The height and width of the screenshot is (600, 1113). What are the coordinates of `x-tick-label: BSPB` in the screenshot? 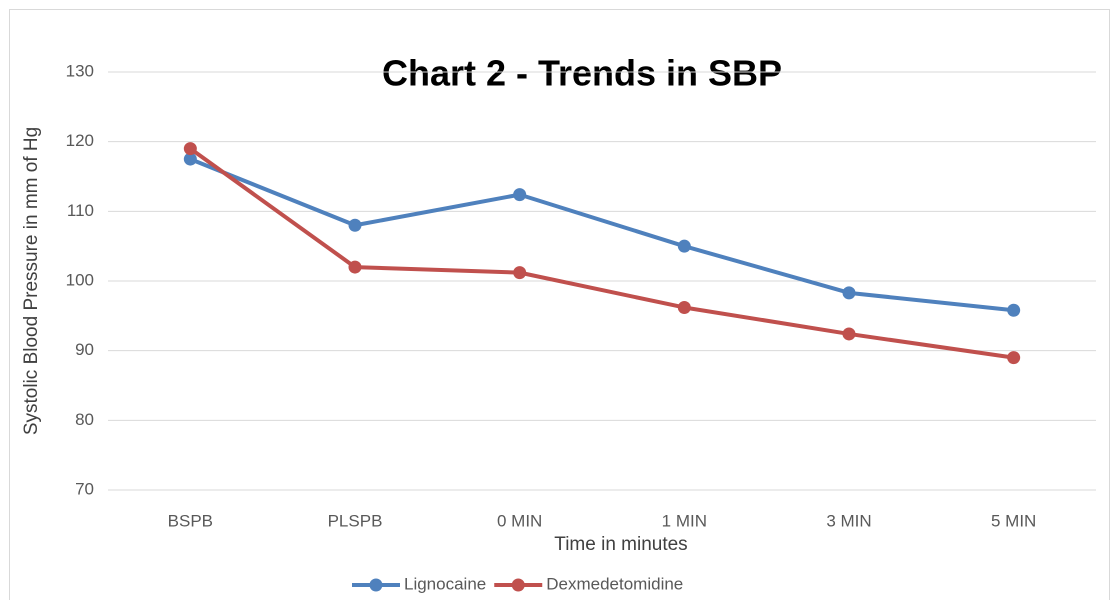 It's located at (190, 520).